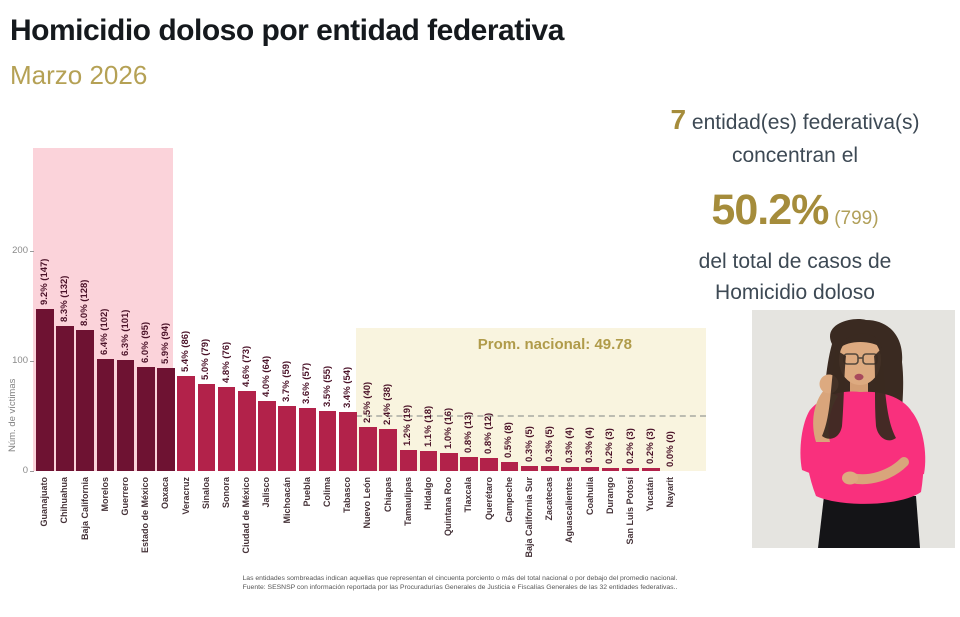  Describe the element at coordinates (186, 423) in the screenshot. I see `bar-Veracruz` at that location.